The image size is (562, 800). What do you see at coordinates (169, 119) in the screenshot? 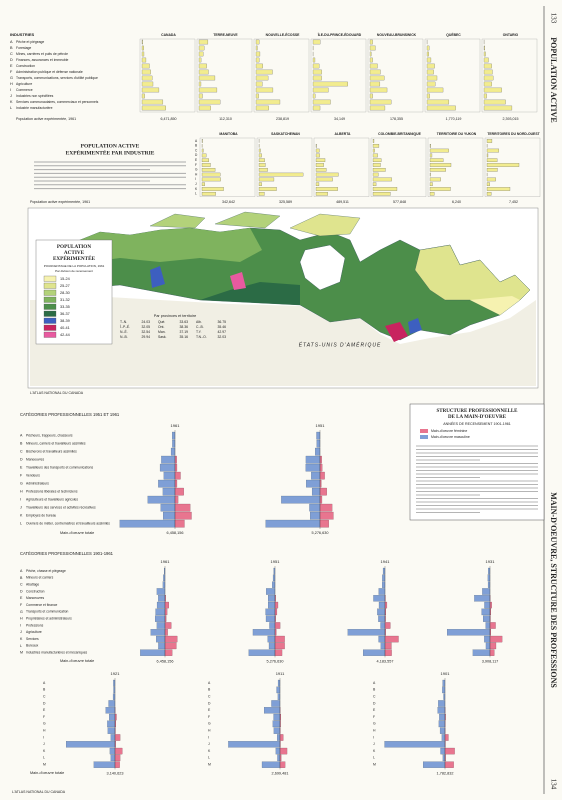
I see `region-population: 6,471,850` at bounding box center [169, 119].